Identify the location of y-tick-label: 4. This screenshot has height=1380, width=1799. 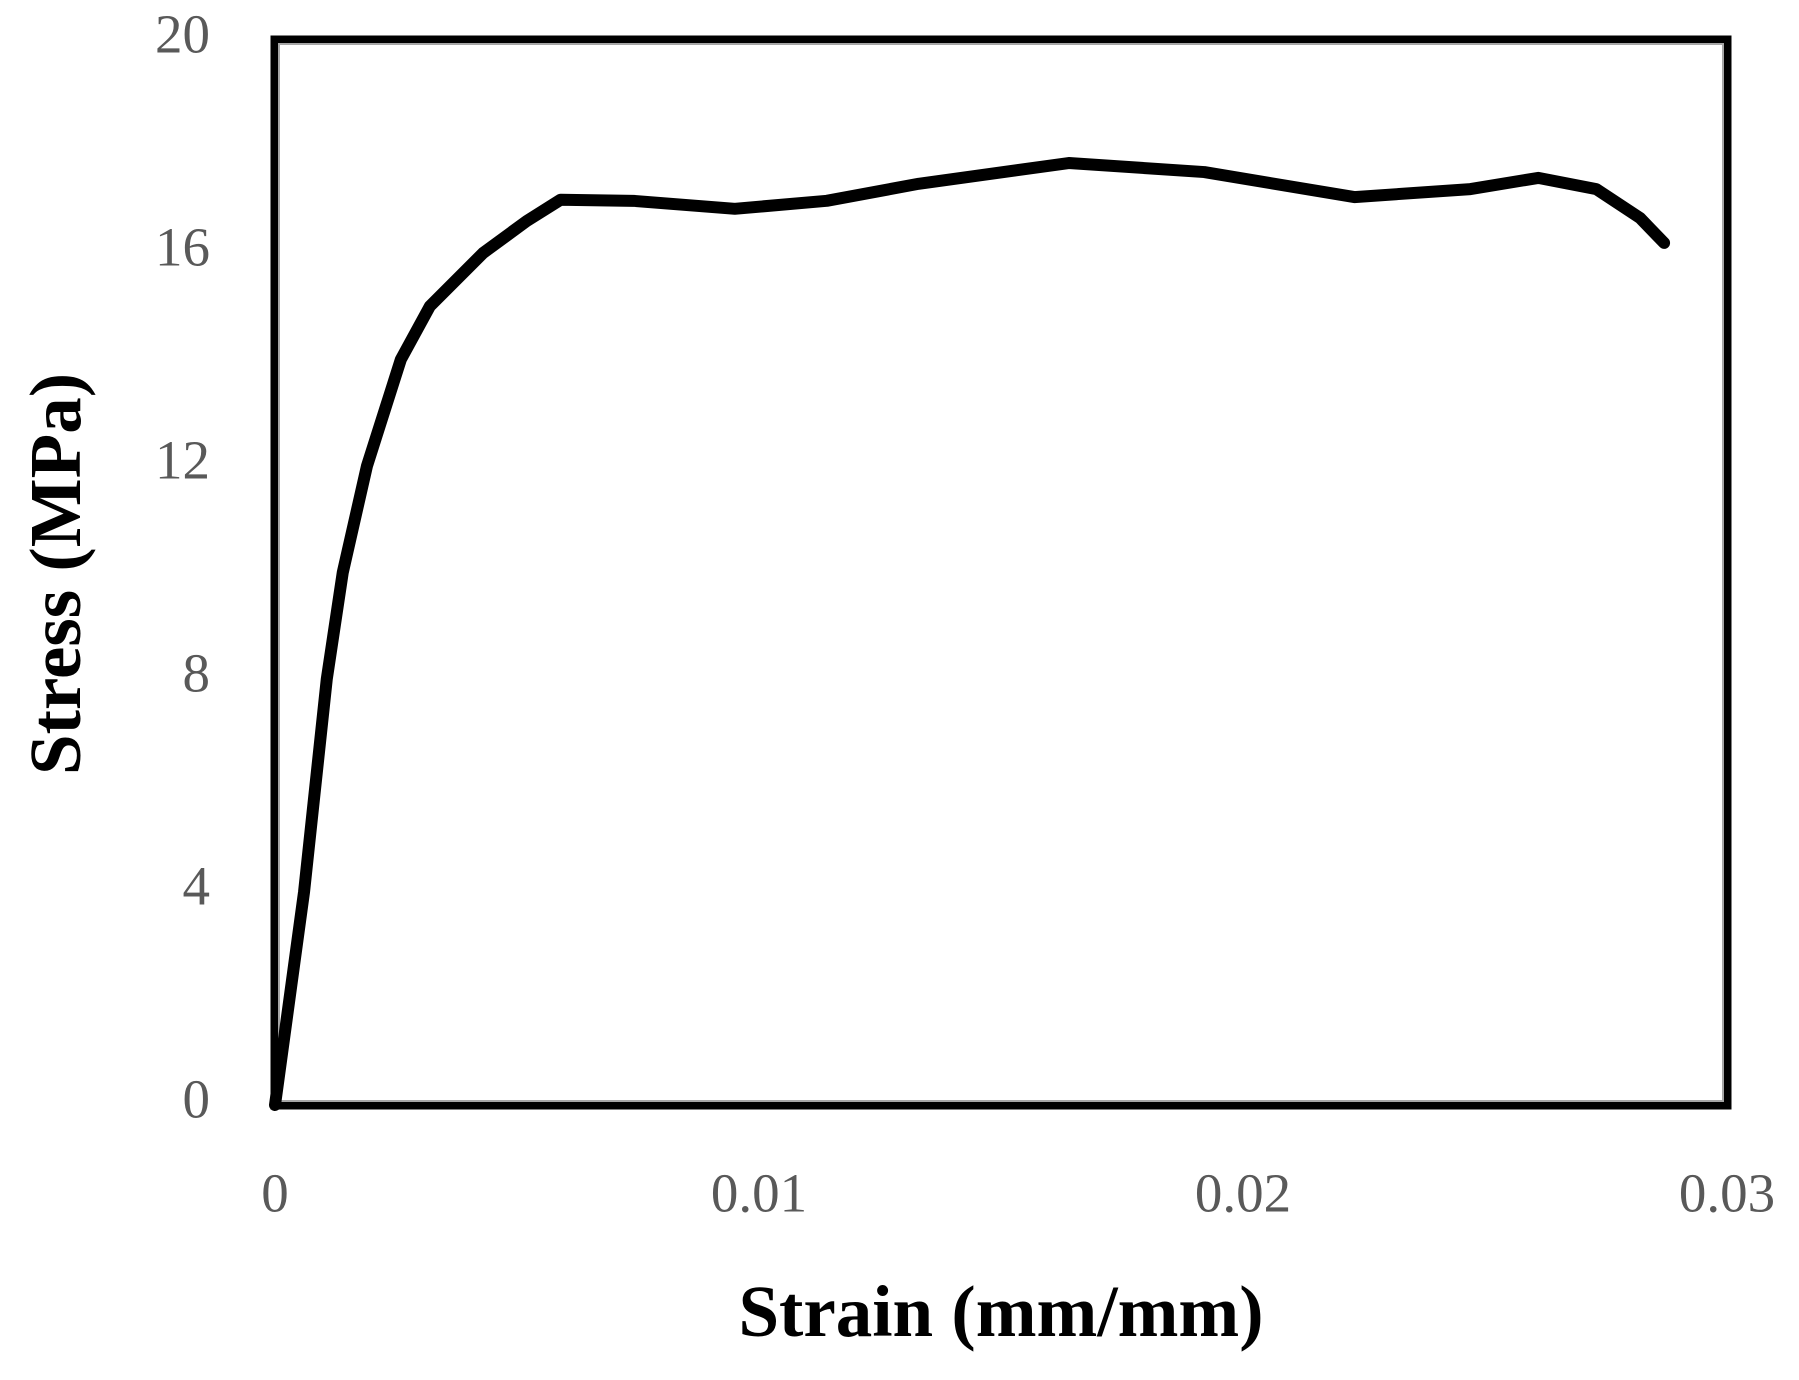
(197, 886).